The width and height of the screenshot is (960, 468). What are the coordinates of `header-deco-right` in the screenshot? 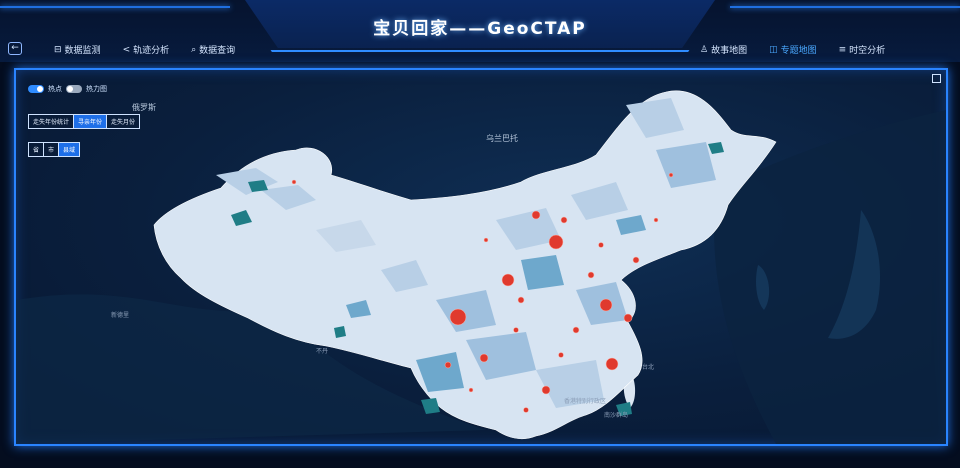 It's located at (845, 7).